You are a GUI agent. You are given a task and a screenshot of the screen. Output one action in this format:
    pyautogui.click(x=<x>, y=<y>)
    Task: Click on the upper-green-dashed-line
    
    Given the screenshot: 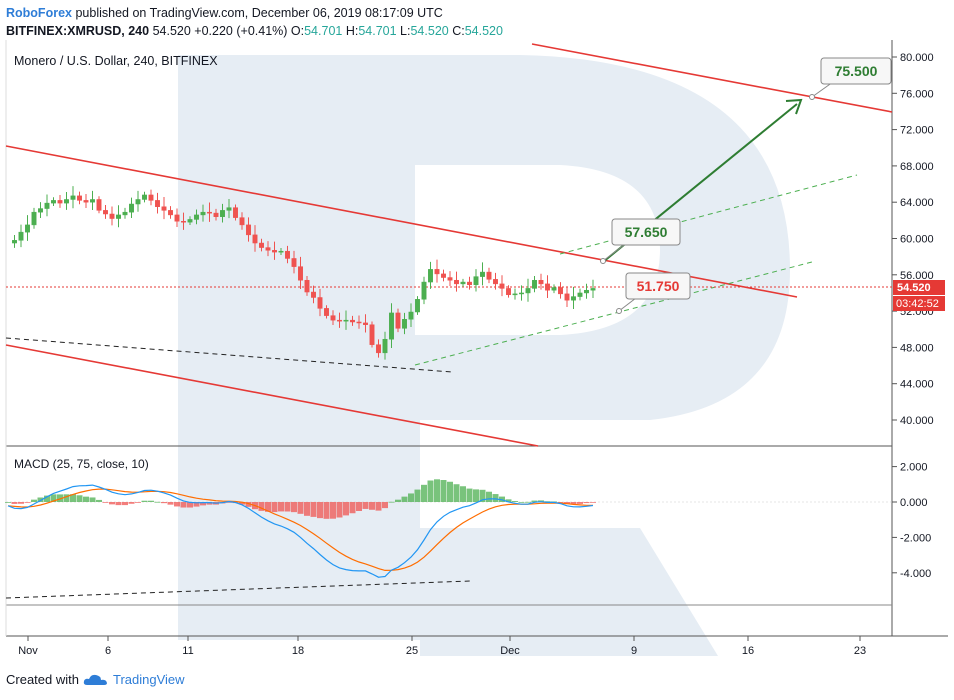 What is the action you would take?
    pyautogui.click(x=708, y=214)
    